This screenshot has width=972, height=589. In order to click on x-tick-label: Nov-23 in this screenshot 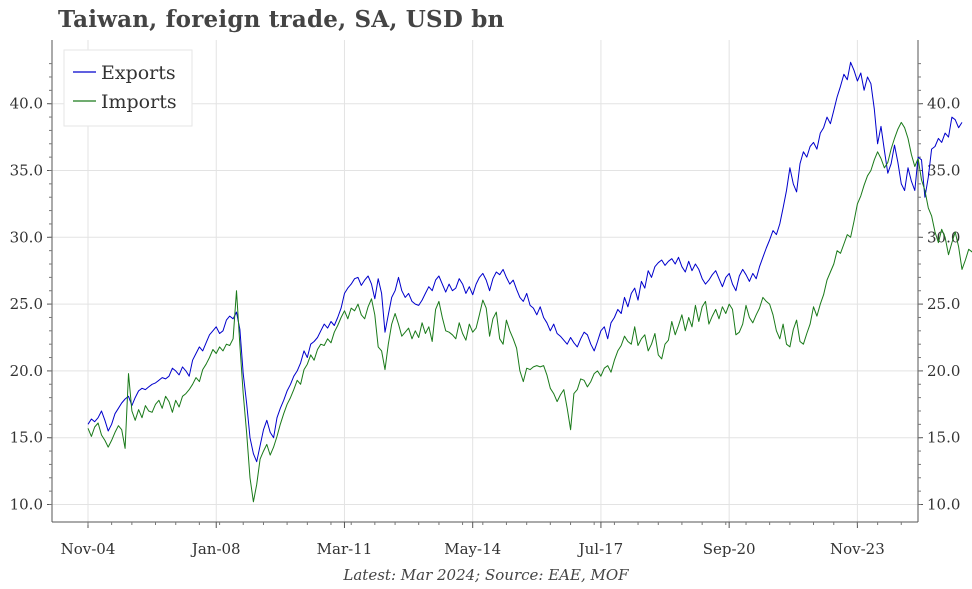, I will do `click(857, 549)`.